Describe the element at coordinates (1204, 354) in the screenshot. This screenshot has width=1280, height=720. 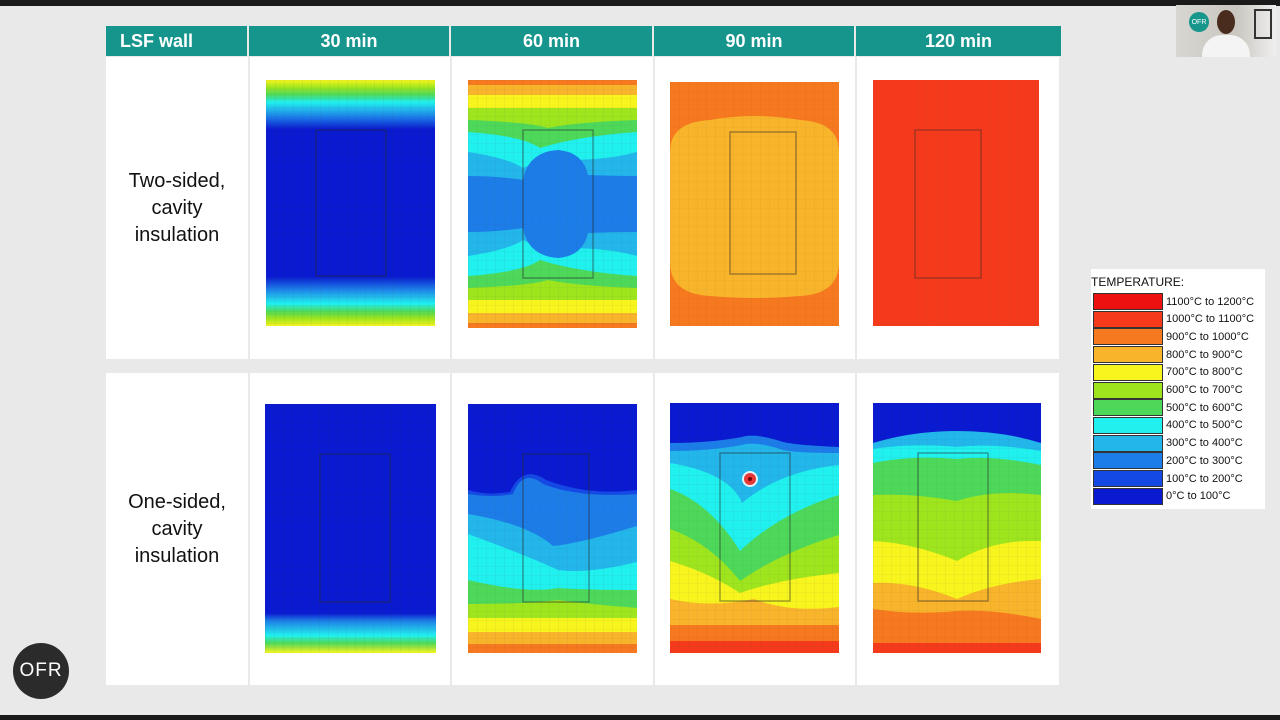
I see `legend-label: 800°C to 900°C` at that location.